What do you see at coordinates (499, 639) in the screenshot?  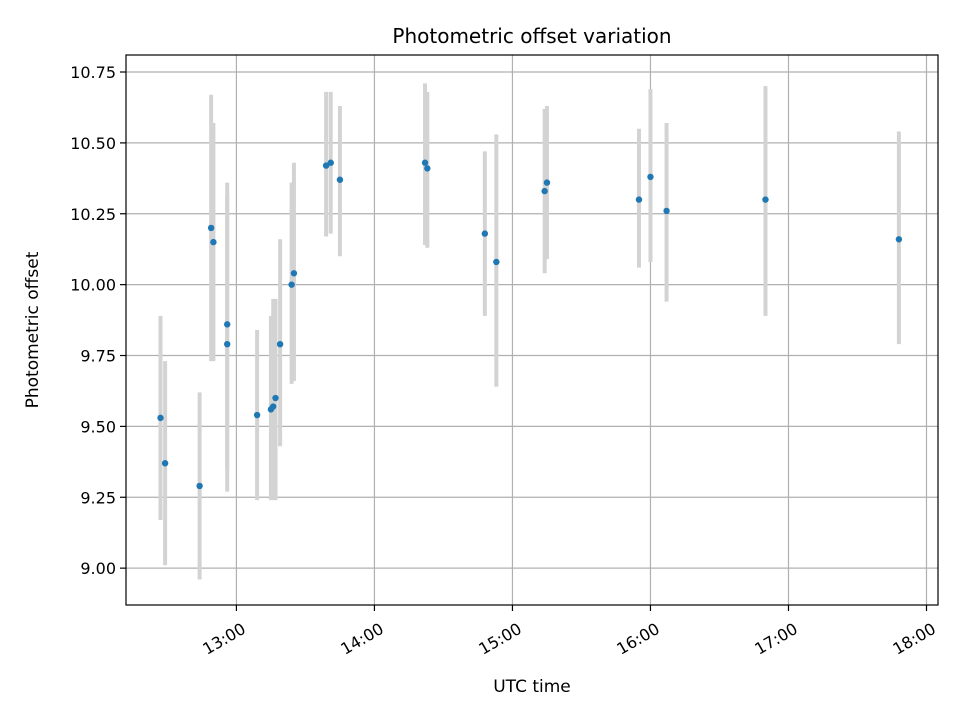 I see `x-tick-label: 15:00` at bounding box center [499, 639].